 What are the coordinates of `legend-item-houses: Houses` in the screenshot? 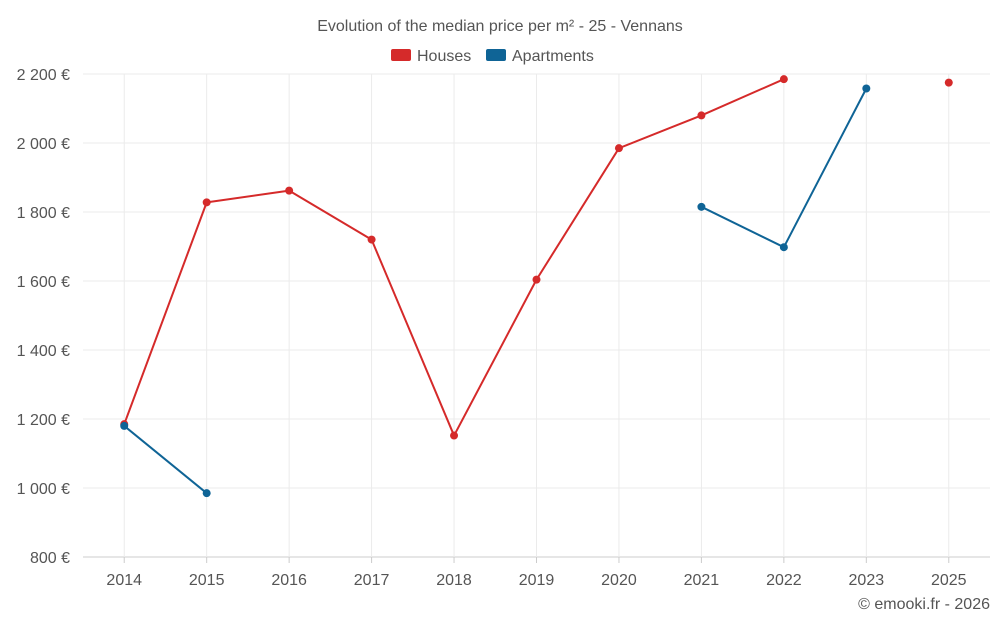 It's located at (431, 56).